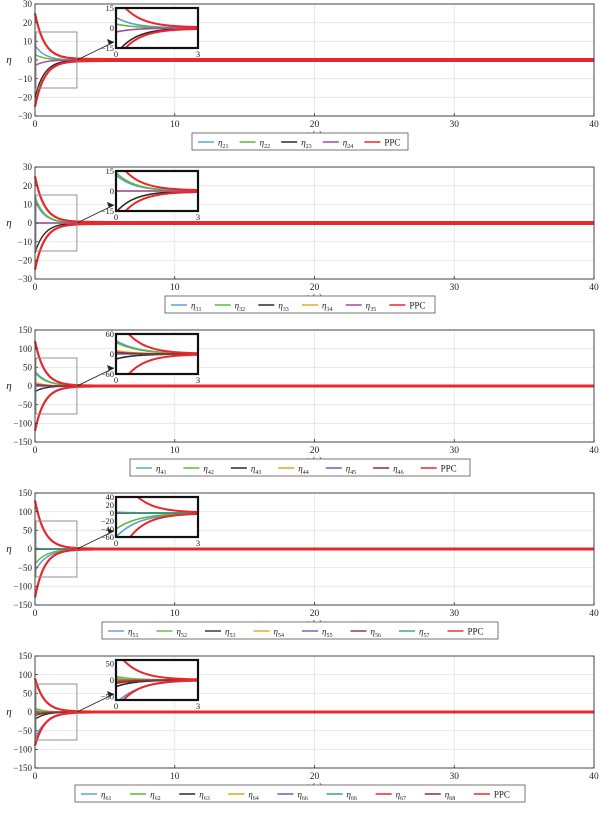  Describe the element at coordinates (204, 796) in the screenshot. I see `legend-entry-label: η63` at that location.